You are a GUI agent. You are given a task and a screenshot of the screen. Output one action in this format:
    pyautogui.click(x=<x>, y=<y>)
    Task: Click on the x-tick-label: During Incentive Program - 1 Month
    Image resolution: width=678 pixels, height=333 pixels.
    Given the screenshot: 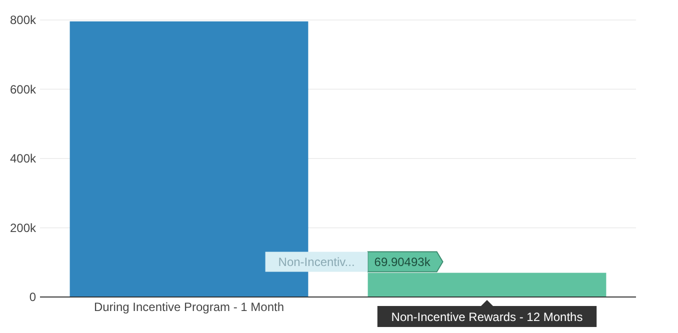 What is the action you would take?
    pyautogui.click(x=189, y=307)
    